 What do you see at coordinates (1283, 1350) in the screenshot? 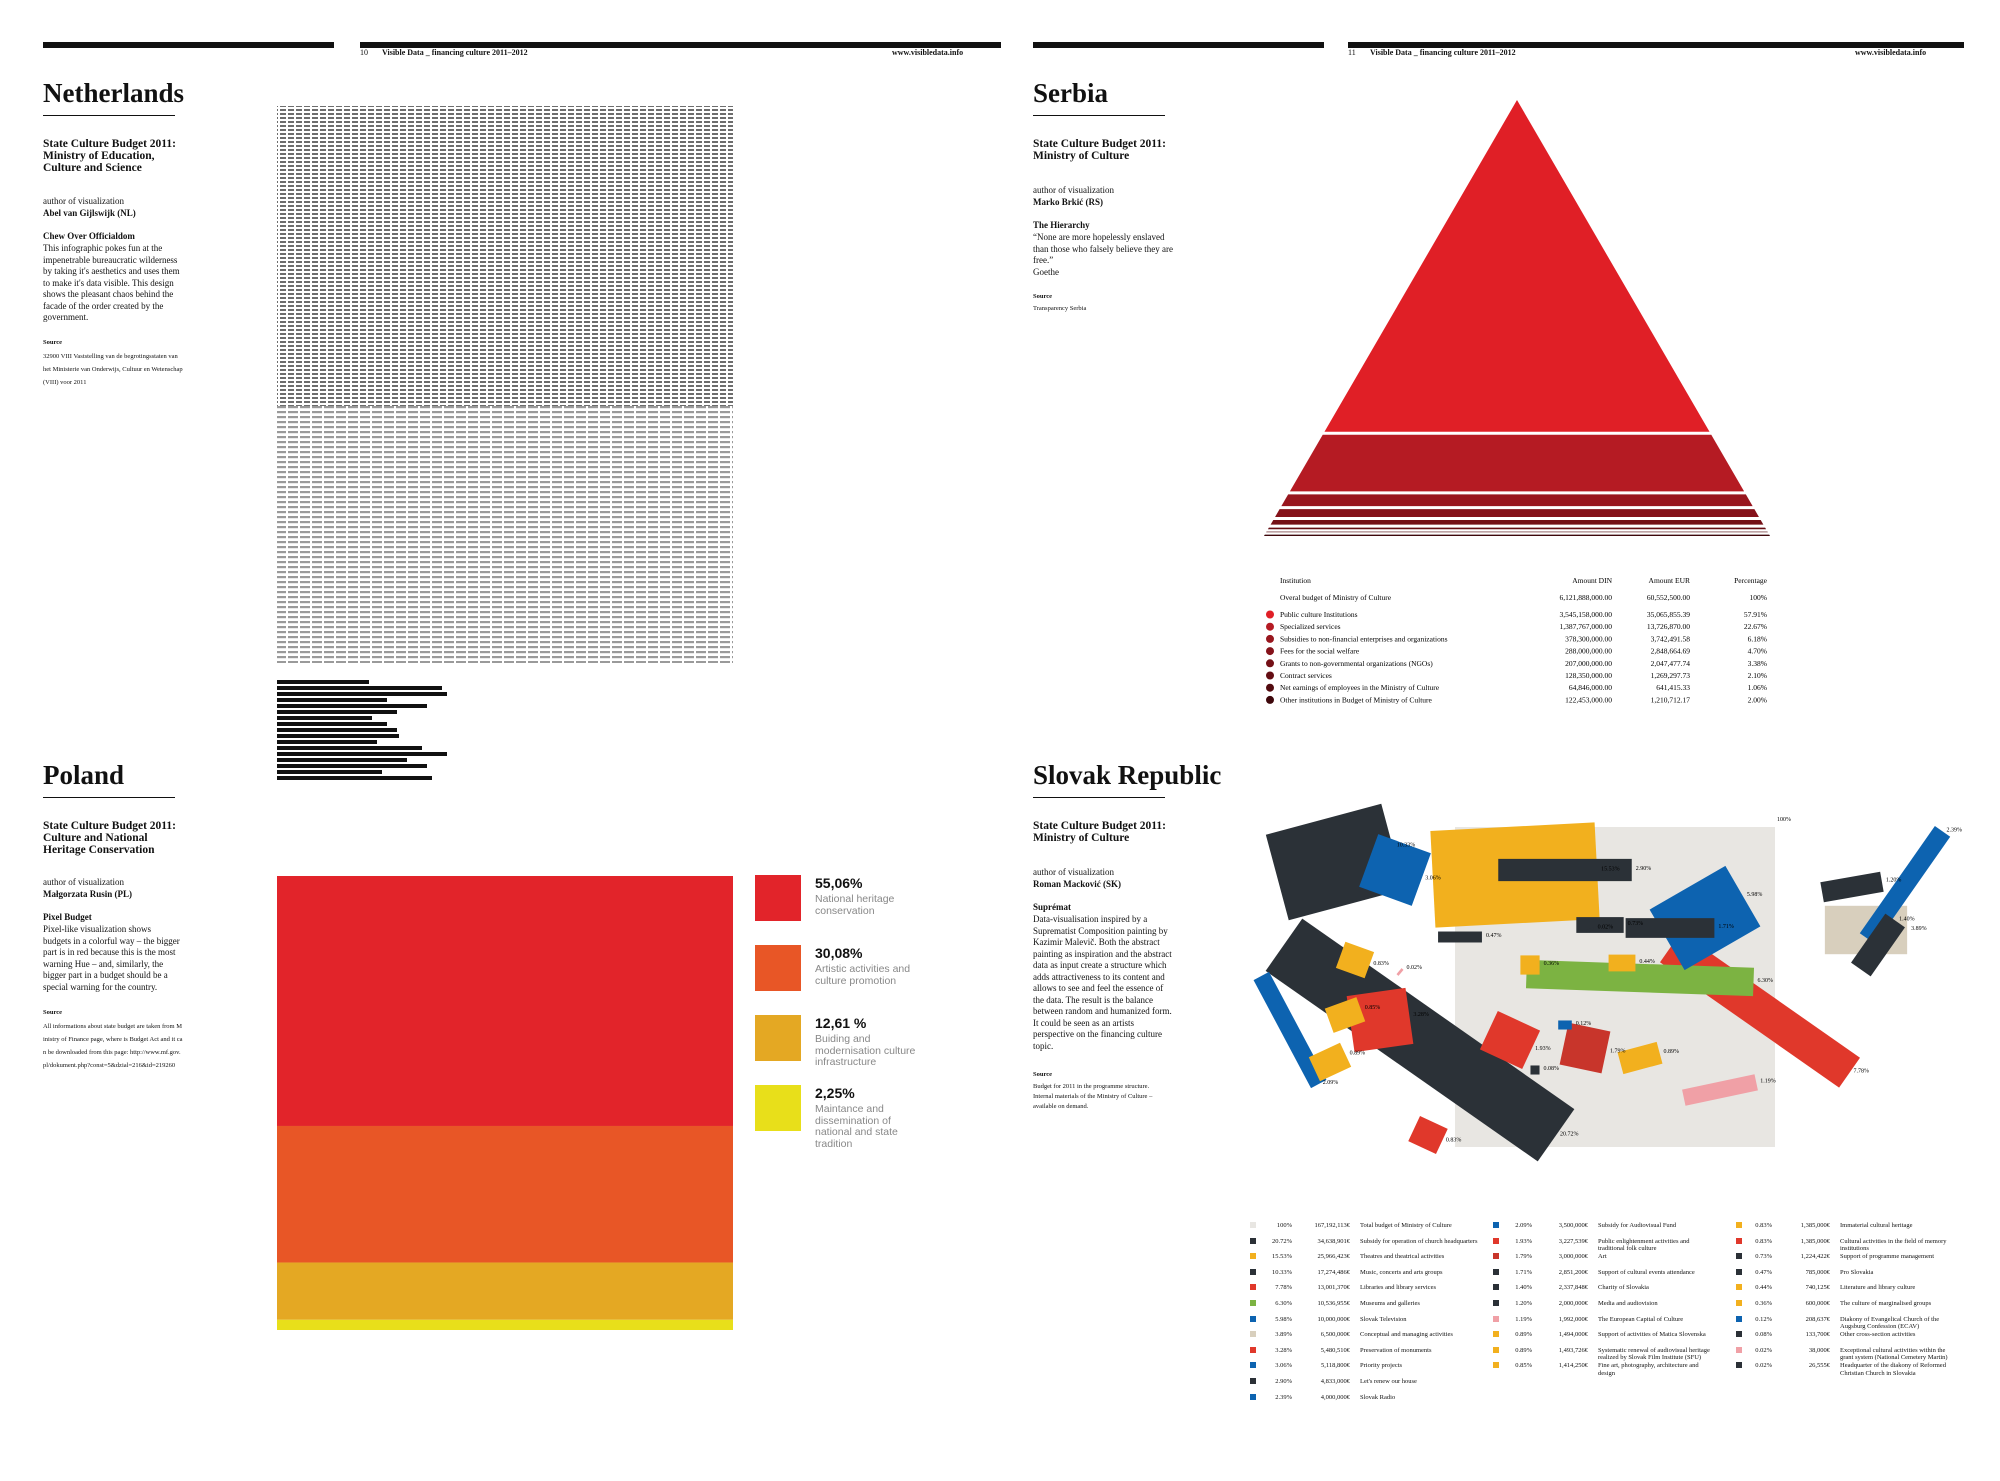
I see `legend-value: 3.28%` at bounding box center [1283, 1350].